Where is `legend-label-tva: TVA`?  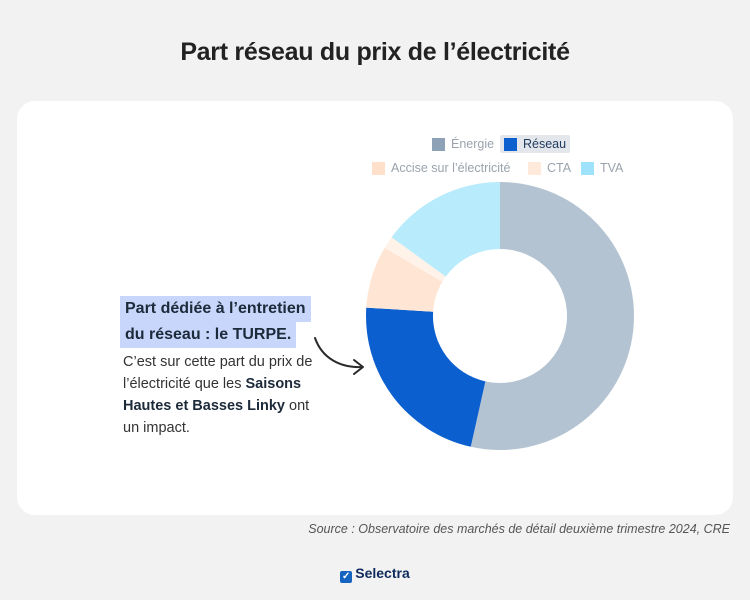 legend-label-tva: TVA is located at coordinates (612, 168).